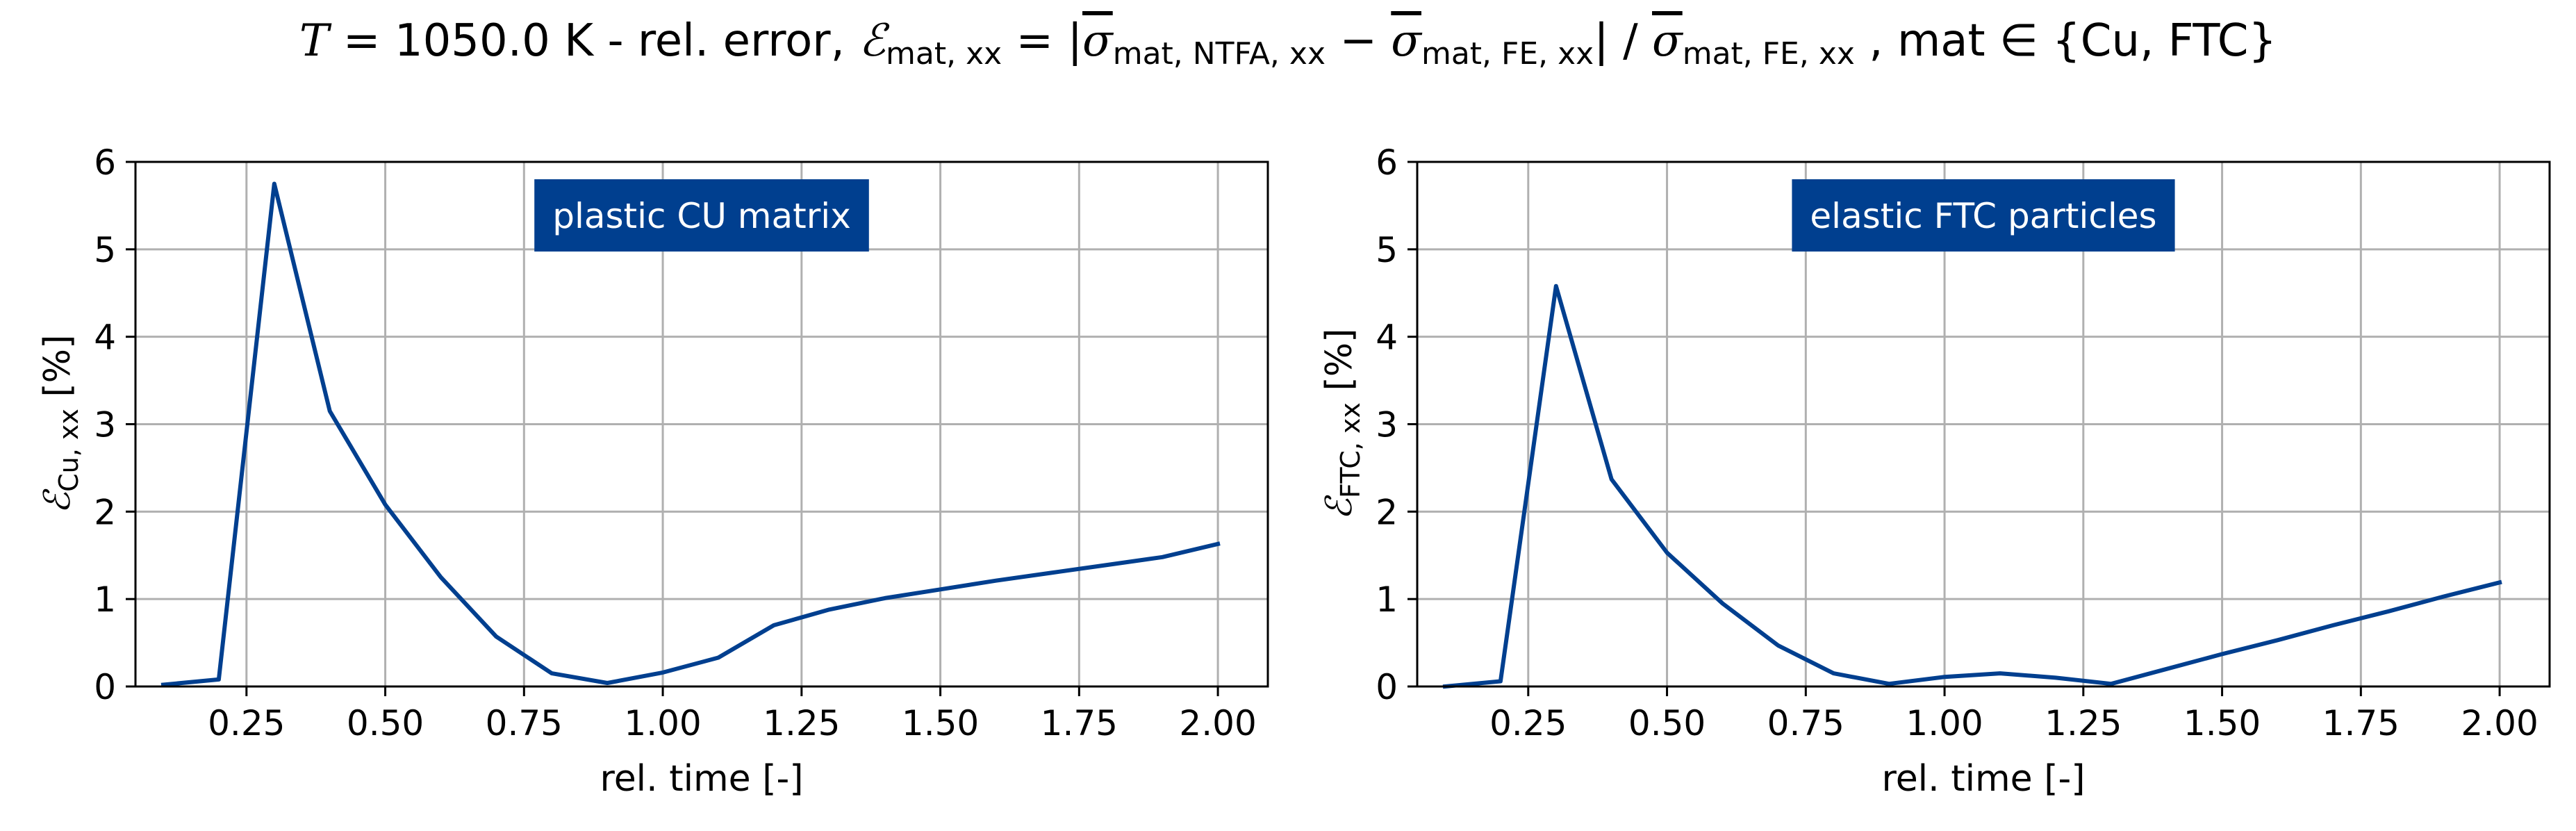  What do you see at coordinates (1097, 41) in the screenshot?
I see `title-sigma-ntfa: σ` at bounding box center [1097, 41].